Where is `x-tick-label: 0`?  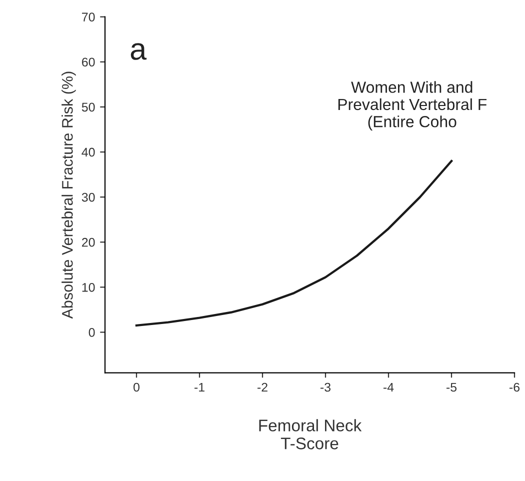
x-tick-label: 0 is located at coordinates (137, 387).